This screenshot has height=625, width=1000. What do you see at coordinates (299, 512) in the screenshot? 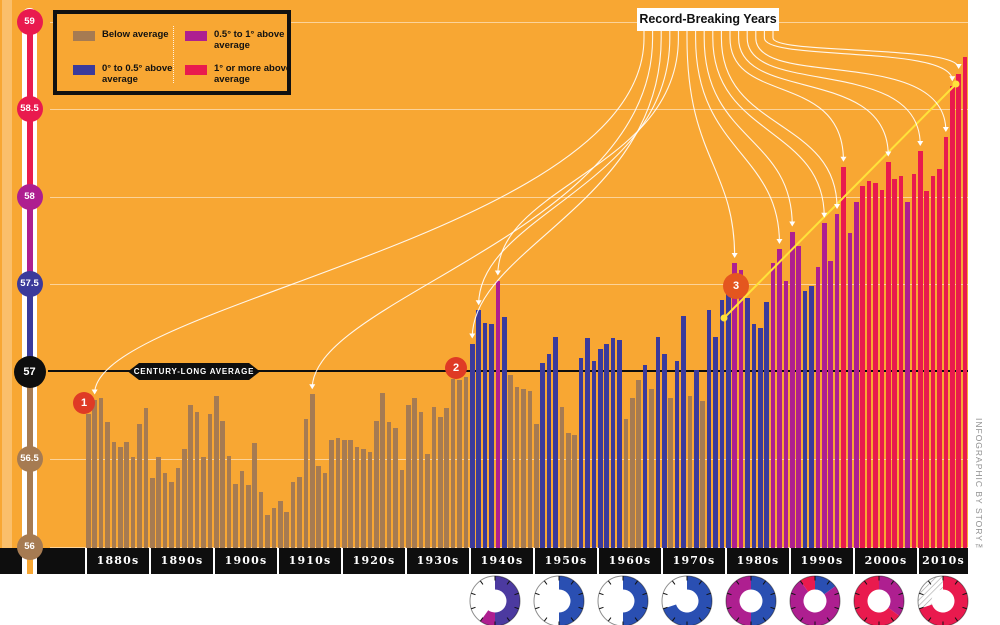
I see `temp-bar-1913` at bounding box center [299, 512].